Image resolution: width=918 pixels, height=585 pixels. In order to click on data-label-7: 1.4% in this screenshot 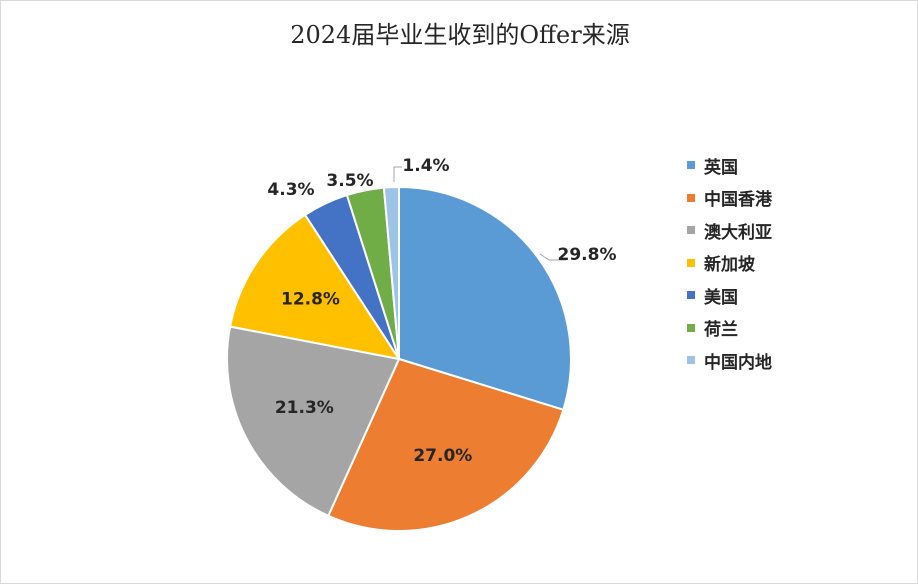, I will do `click(425, 166)`.